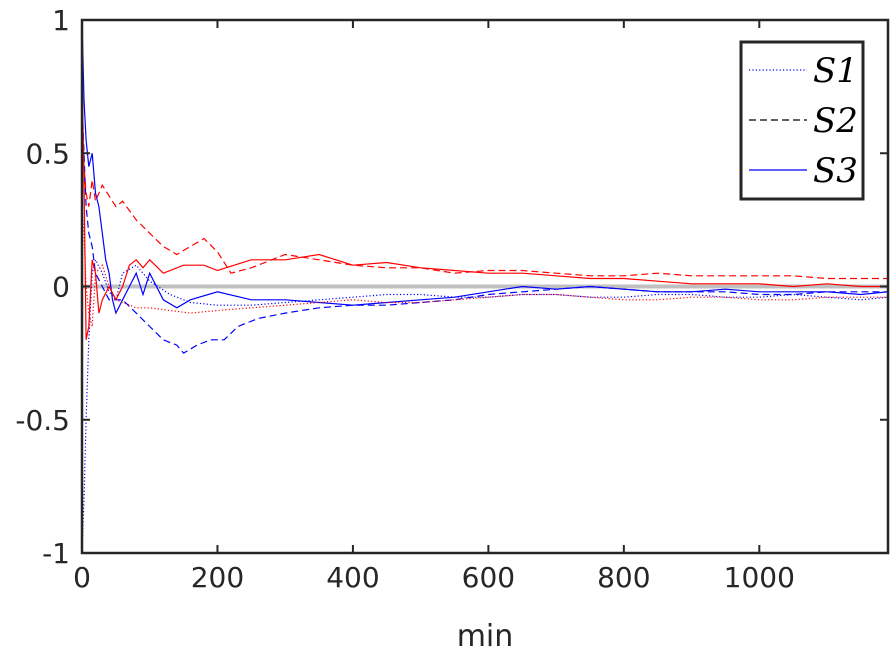 This screenshot has height=659, width=891. I want to click on y-tick-label: 0, so click(61, 287).